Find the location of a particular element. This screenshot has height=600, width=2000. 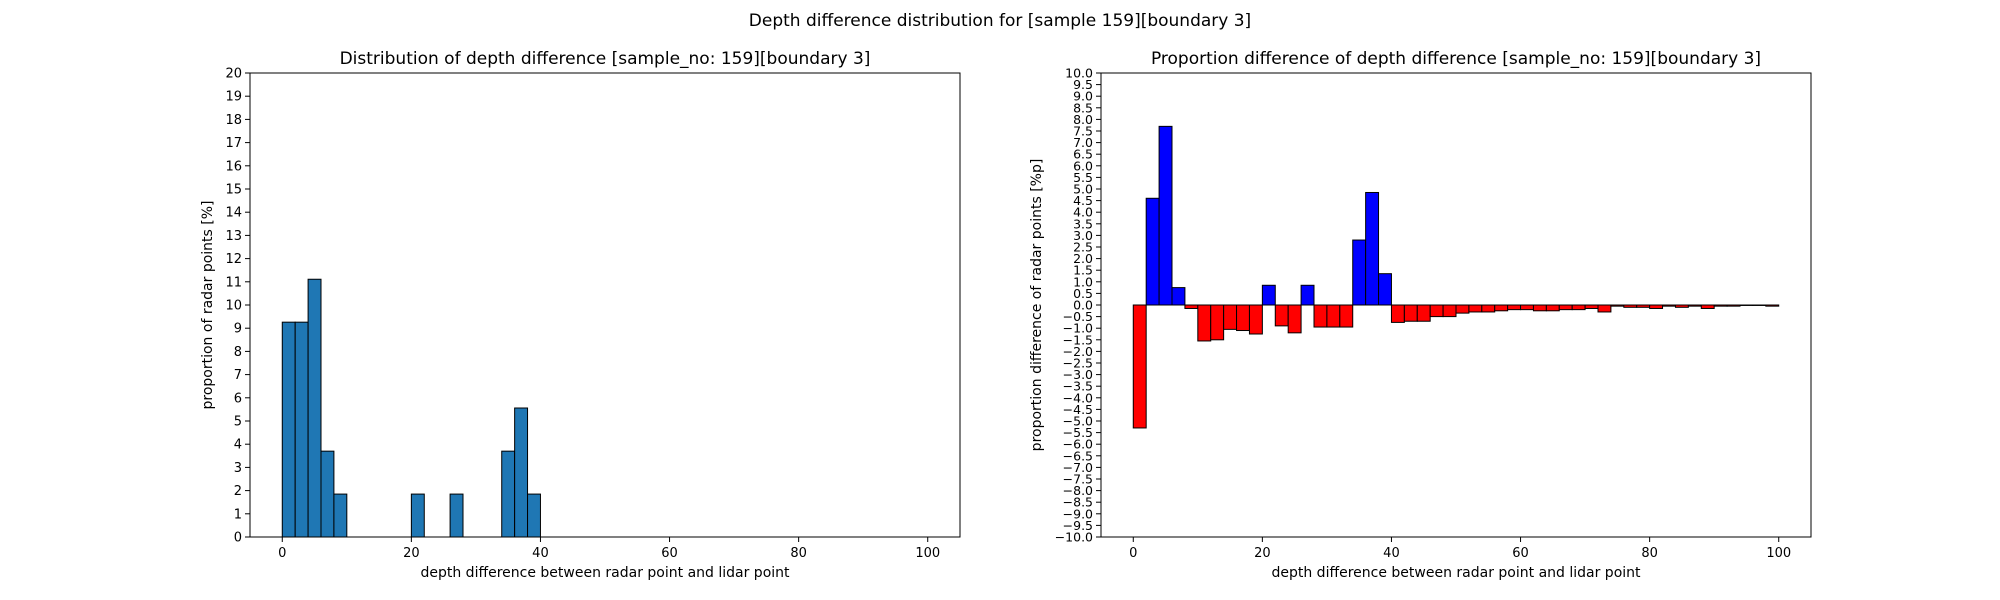

x-tick-label: 60 is located at coordinates (1520, 553).